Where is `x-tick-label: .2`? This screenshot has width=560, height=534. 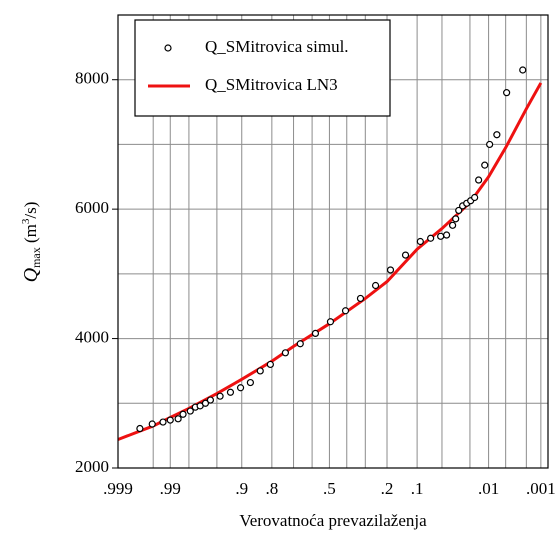
x-tick-label: .2 is located at coordinates (387, 488).